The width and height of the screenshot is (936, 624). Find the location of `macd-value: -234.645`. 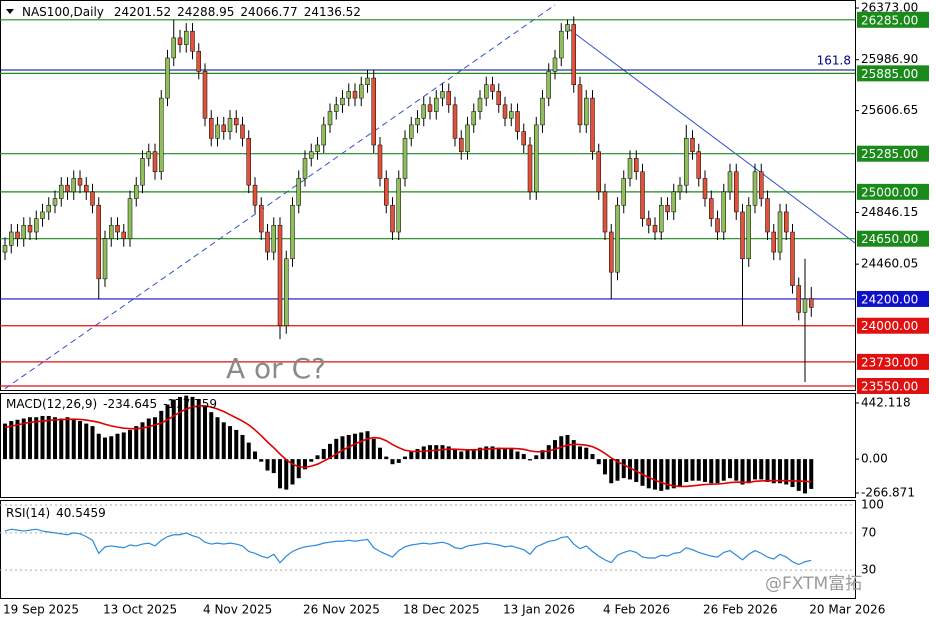

macd-value: -234.645 is located at coordinates (130, 404).